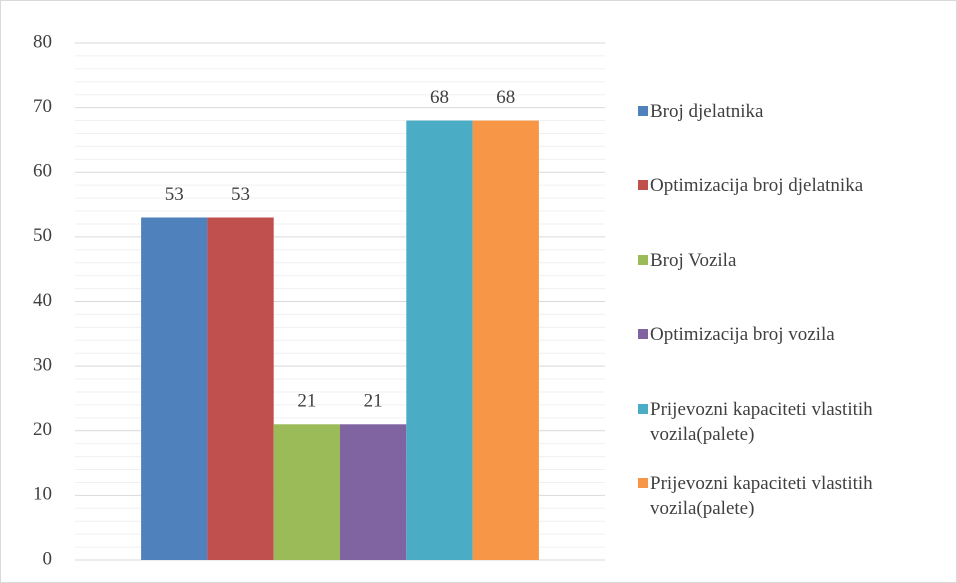 This screenshot has height=583, width=957. I want to click on legend-label: Broj djelatnika, so click(707, 111).